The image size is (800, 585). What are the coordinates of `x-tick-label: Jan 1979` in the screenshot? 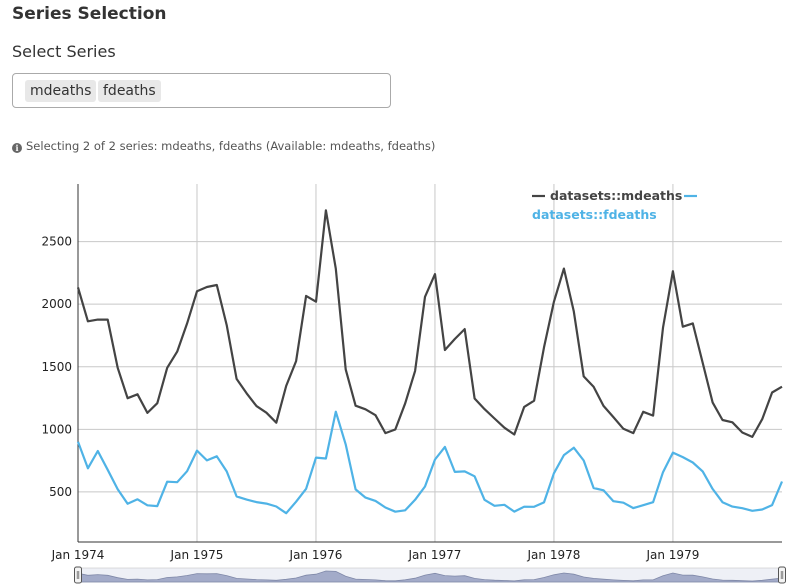 It's located at (672, 555).